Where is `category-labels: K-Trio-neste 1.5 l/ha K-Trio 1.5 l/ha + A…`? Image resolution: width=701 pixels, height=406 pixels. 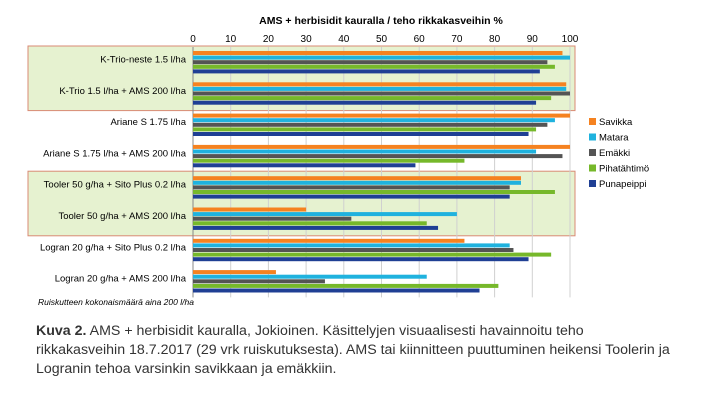
category-labels: K-Trio-neste 1.5 l/ha K-Trio 1.5 l/ha + A… is located at coordinates (113, 170).